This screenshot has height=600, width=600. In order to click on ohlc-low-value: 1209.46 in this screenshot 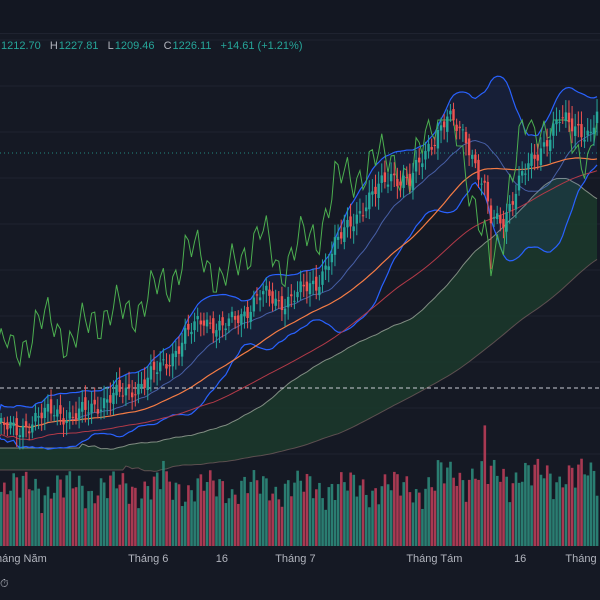, I will do `click(134, 46)`.